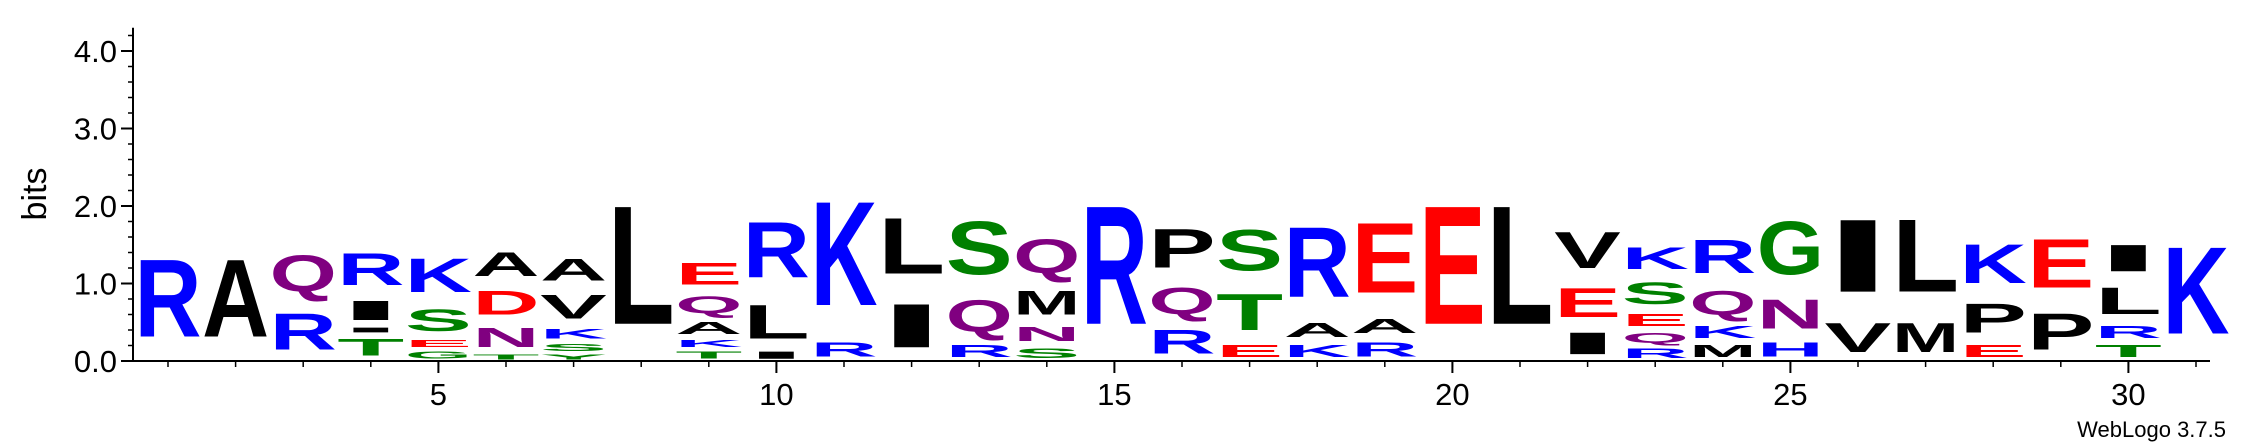 The height and width of the screenshot is (444, 2243). What do you see at coordinates (573, 306) in the screenshot?
I see `logo-letter: V` at bounding box center [573, 306].